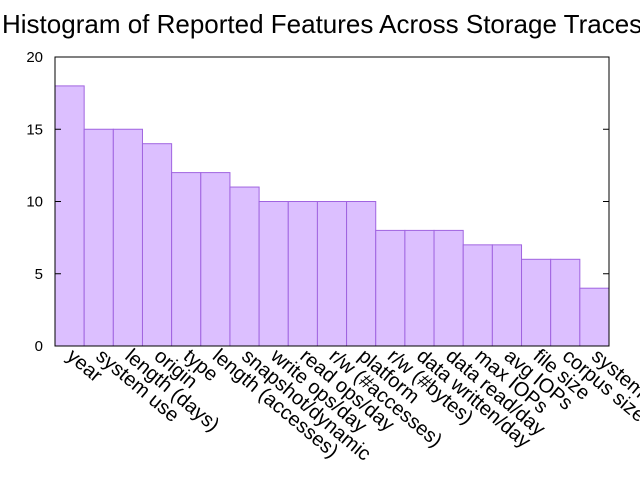 This screenshot has width=640, height=480. I want to click on y-tick-label-1: 5, so click(39, 274).